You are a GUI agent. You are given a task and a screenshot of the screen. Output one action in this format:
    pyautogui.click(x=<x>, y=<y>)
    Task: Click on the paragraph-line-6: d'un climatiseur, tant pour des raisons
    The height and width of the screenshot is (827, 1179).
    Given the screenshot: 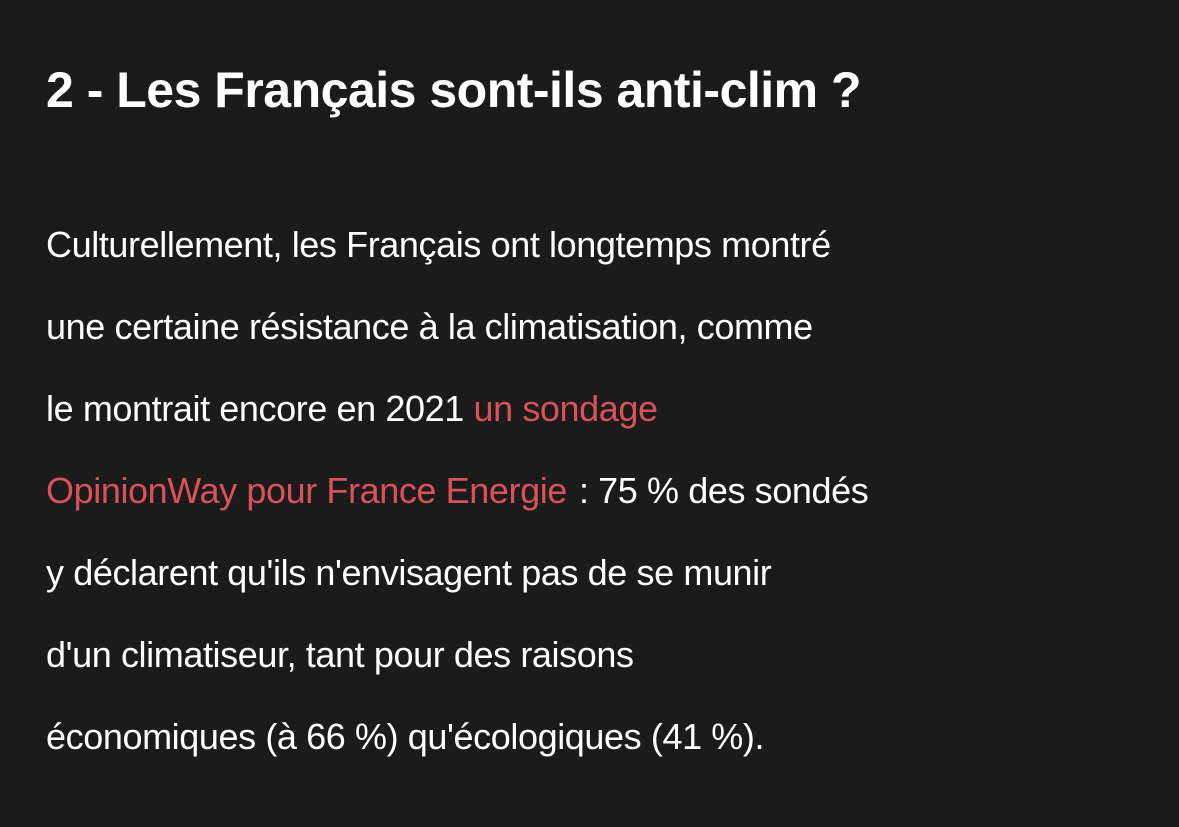 What is the action you would take?
    pyautogui.click(x=340, y=654)
    